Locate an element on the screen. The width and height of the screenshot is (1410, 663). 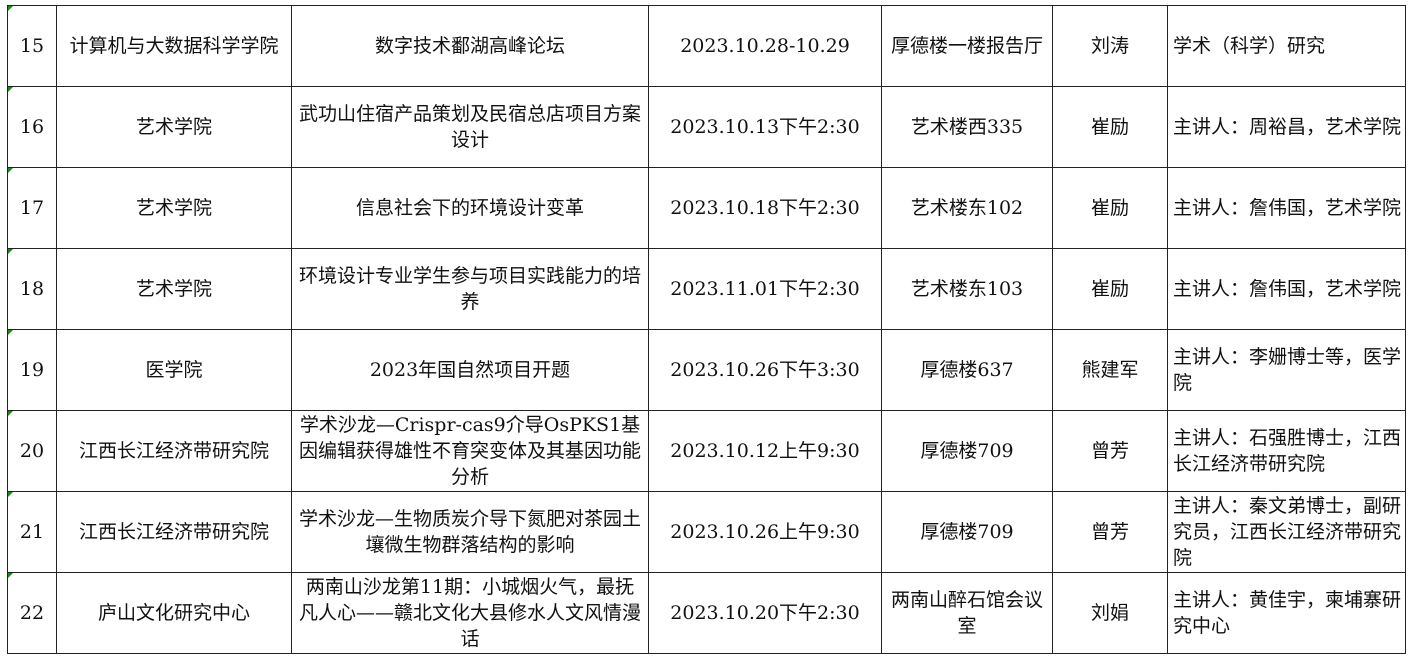
title-cell: 数字技术鄱湖高峰论坛 is located at coordinates (470, 46).